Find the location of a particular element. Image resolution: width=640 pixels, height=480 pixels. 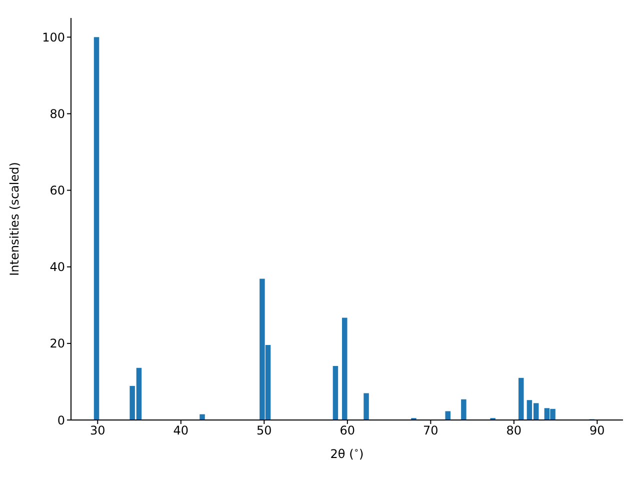

y-tick-label: 60 is located at coordinates (57, 191).